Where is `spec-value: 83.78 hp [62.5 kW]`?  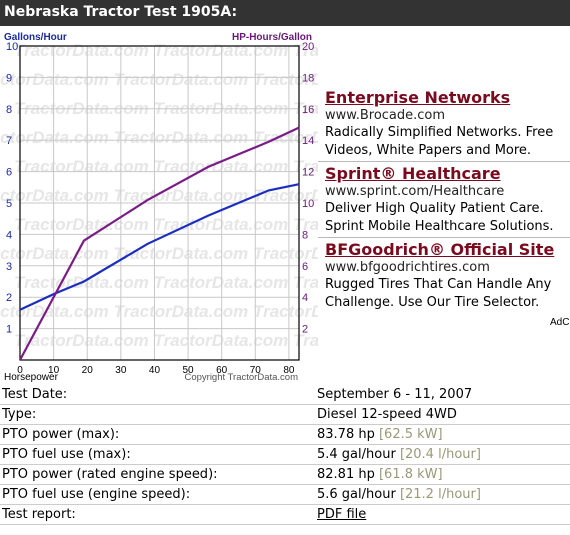 spec-value: 83.78 hp [62.5 kW] is located at coordinates (436, 434).